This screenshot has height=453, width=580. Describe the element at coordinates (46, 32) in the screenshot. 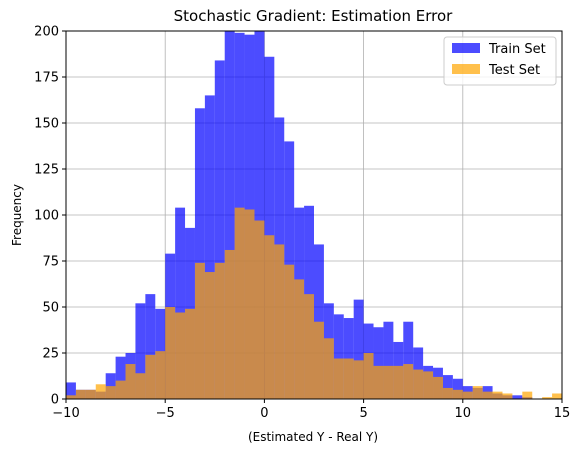

I see `y-tick-label: 200` at that location.